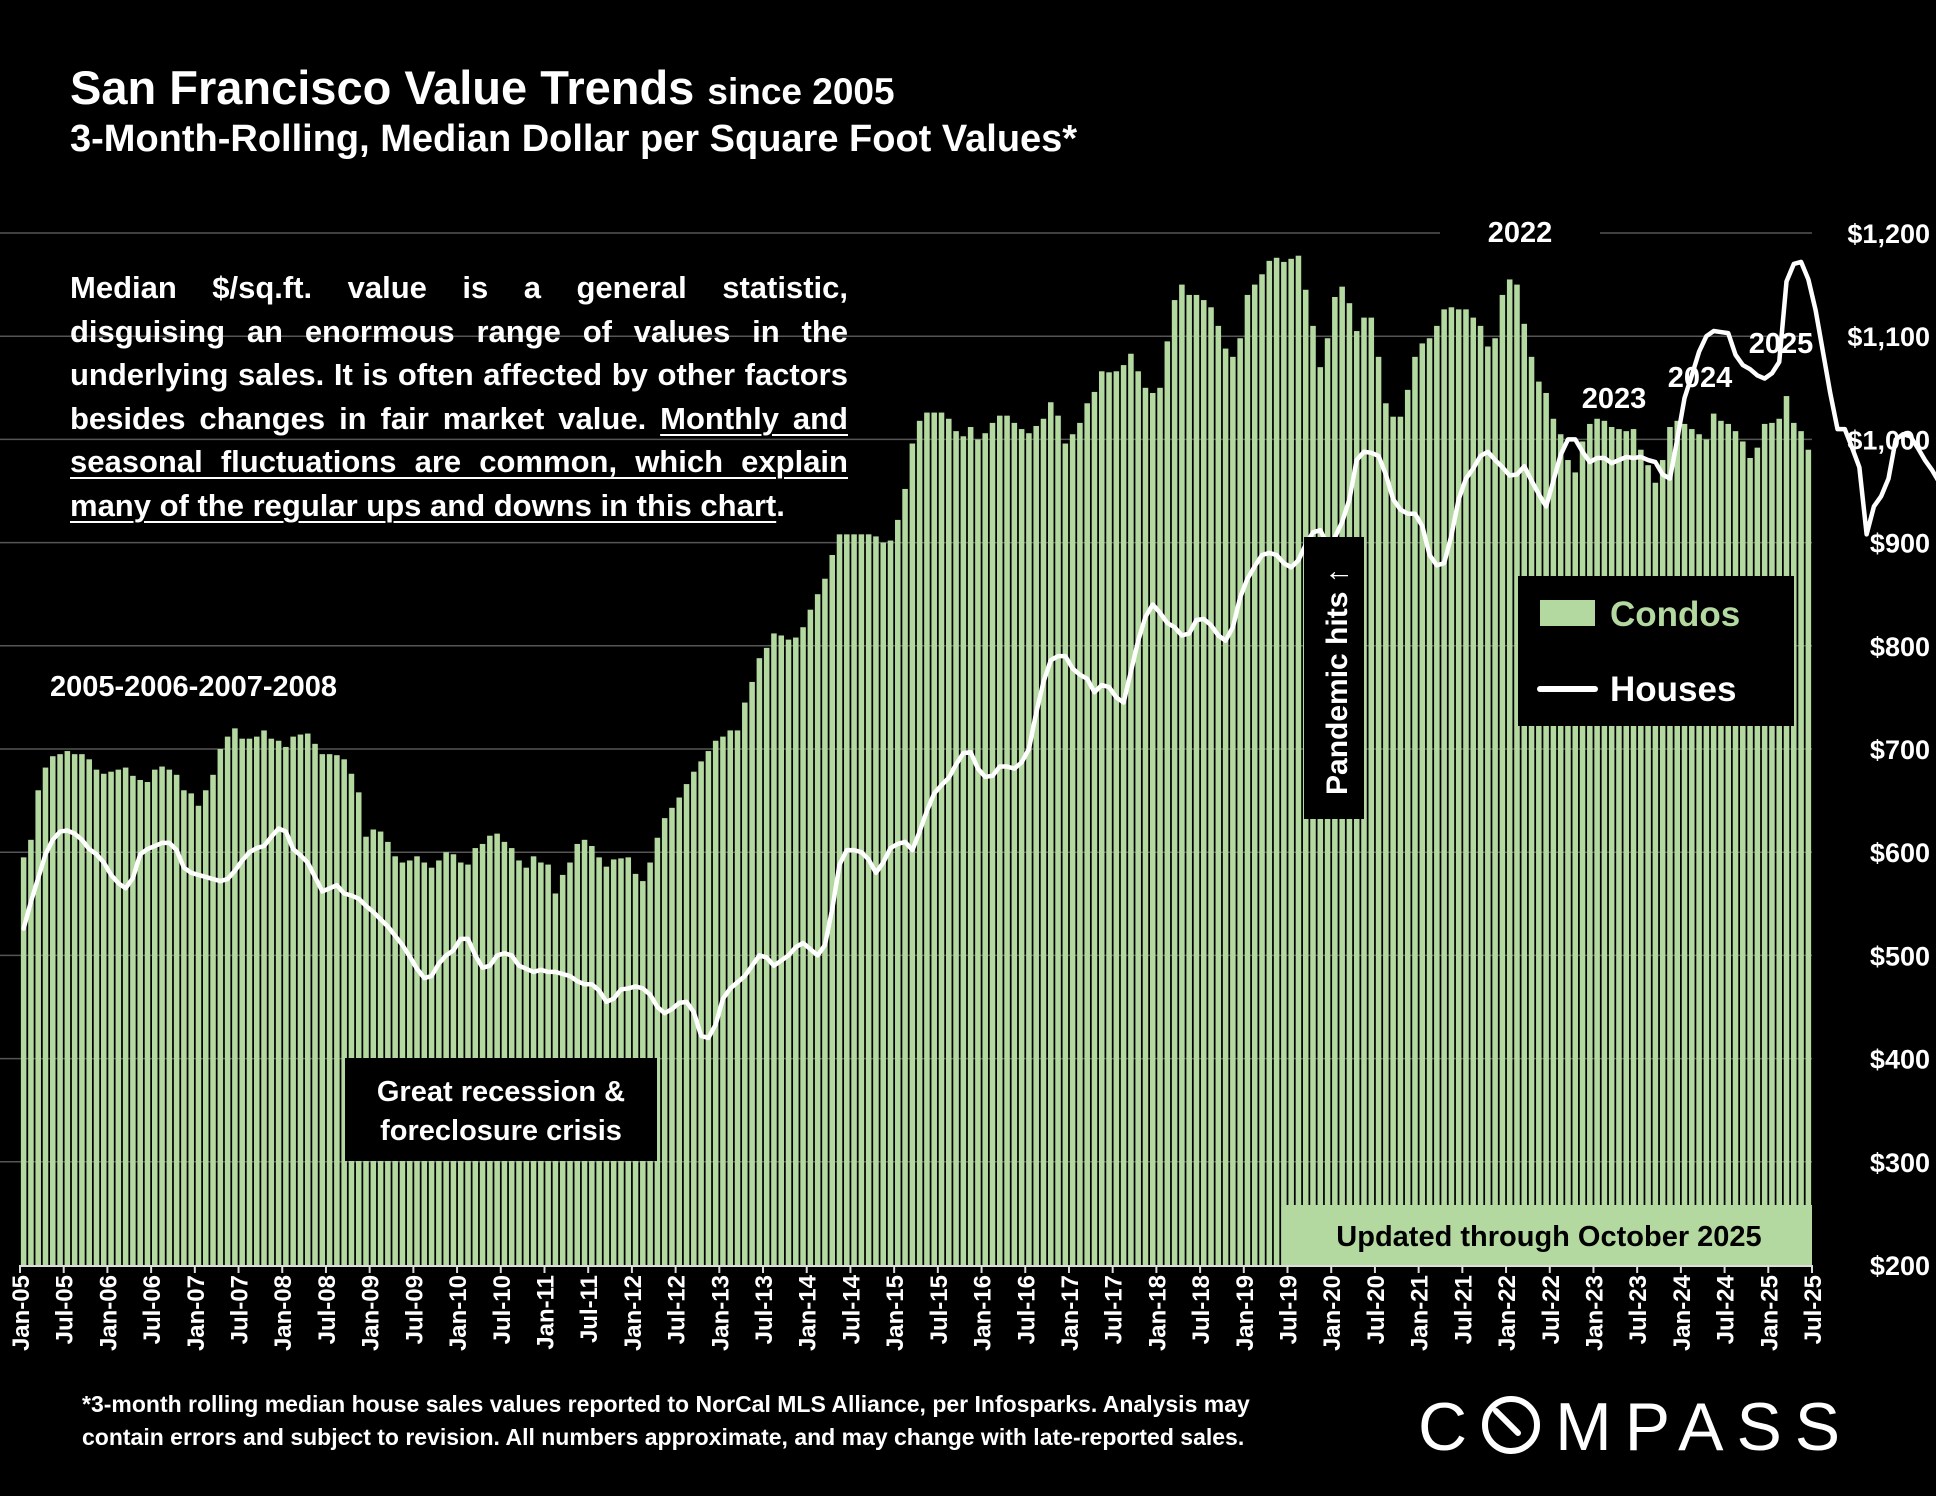 The width and height of the screenshot is (1936, 1496). Describe the element at coordinates (1520, 234) in the screenshot. I see `label-2022-box` at that location.